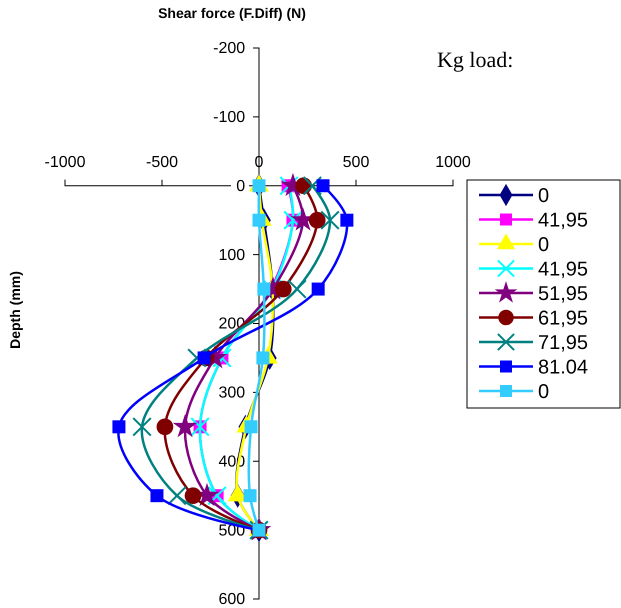  I want to click on legend-label: 61,95, so click(563, 319).